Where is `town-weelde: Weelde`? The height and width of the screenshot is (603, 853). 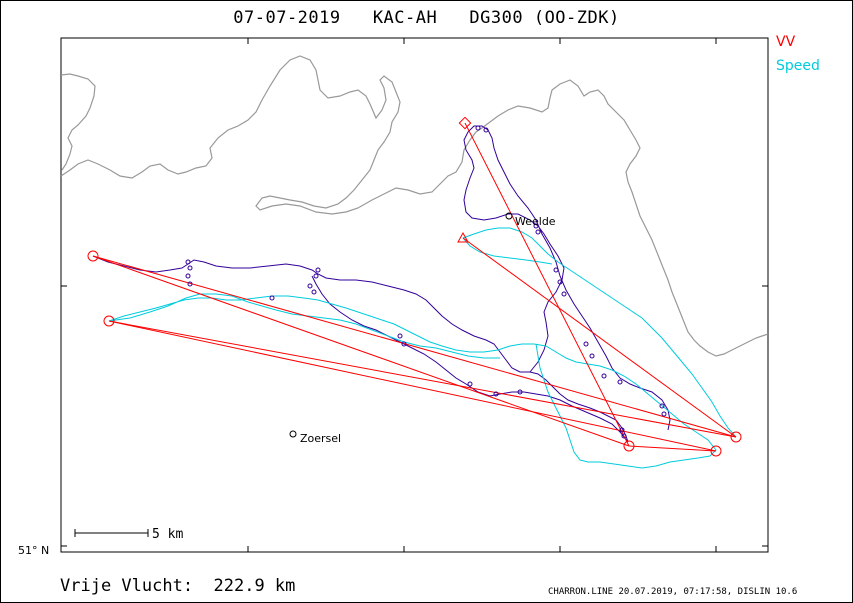
town-weelde: Weelde is located at coordinates (530, 220).